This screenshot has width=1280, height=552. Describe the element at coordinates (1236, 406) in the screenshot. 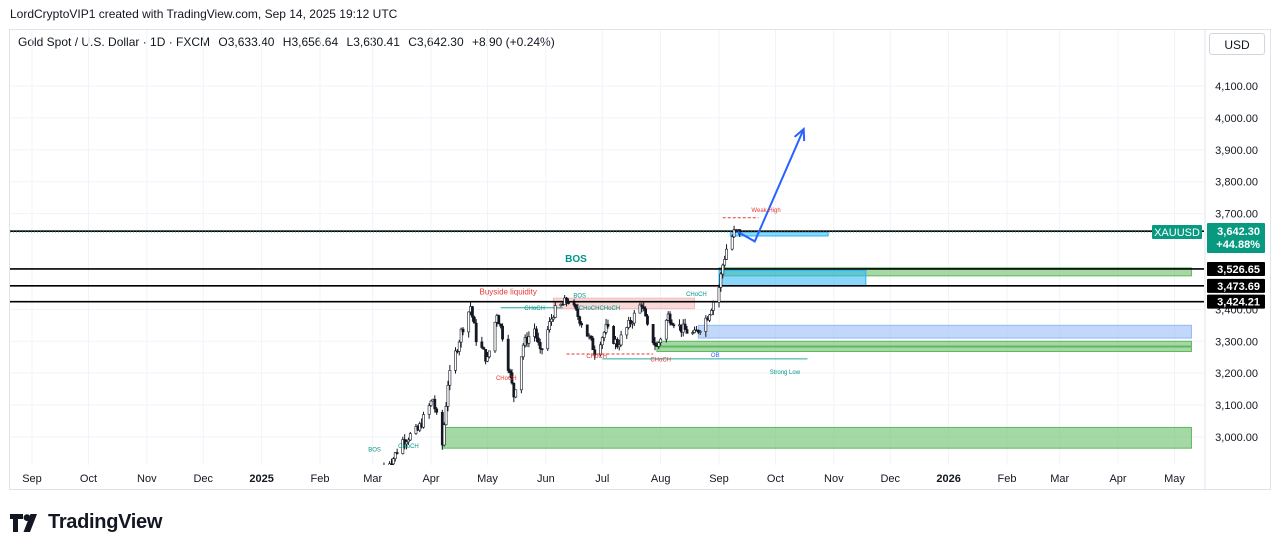

I see `y-tick-label: 3,100.00` at that location.